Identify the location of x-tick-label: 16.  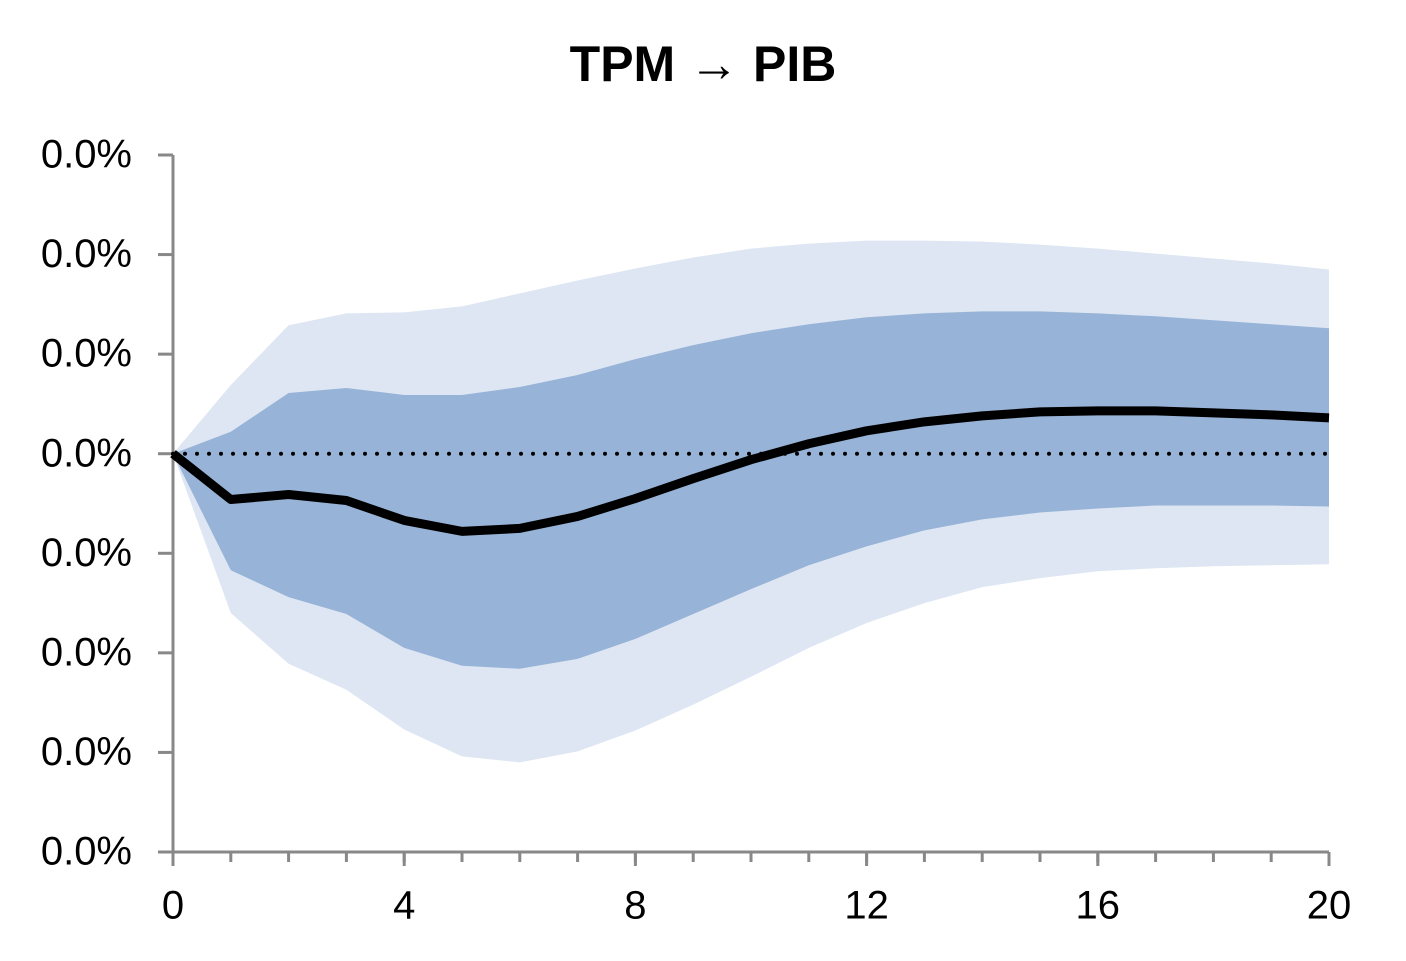
(1098, 906).